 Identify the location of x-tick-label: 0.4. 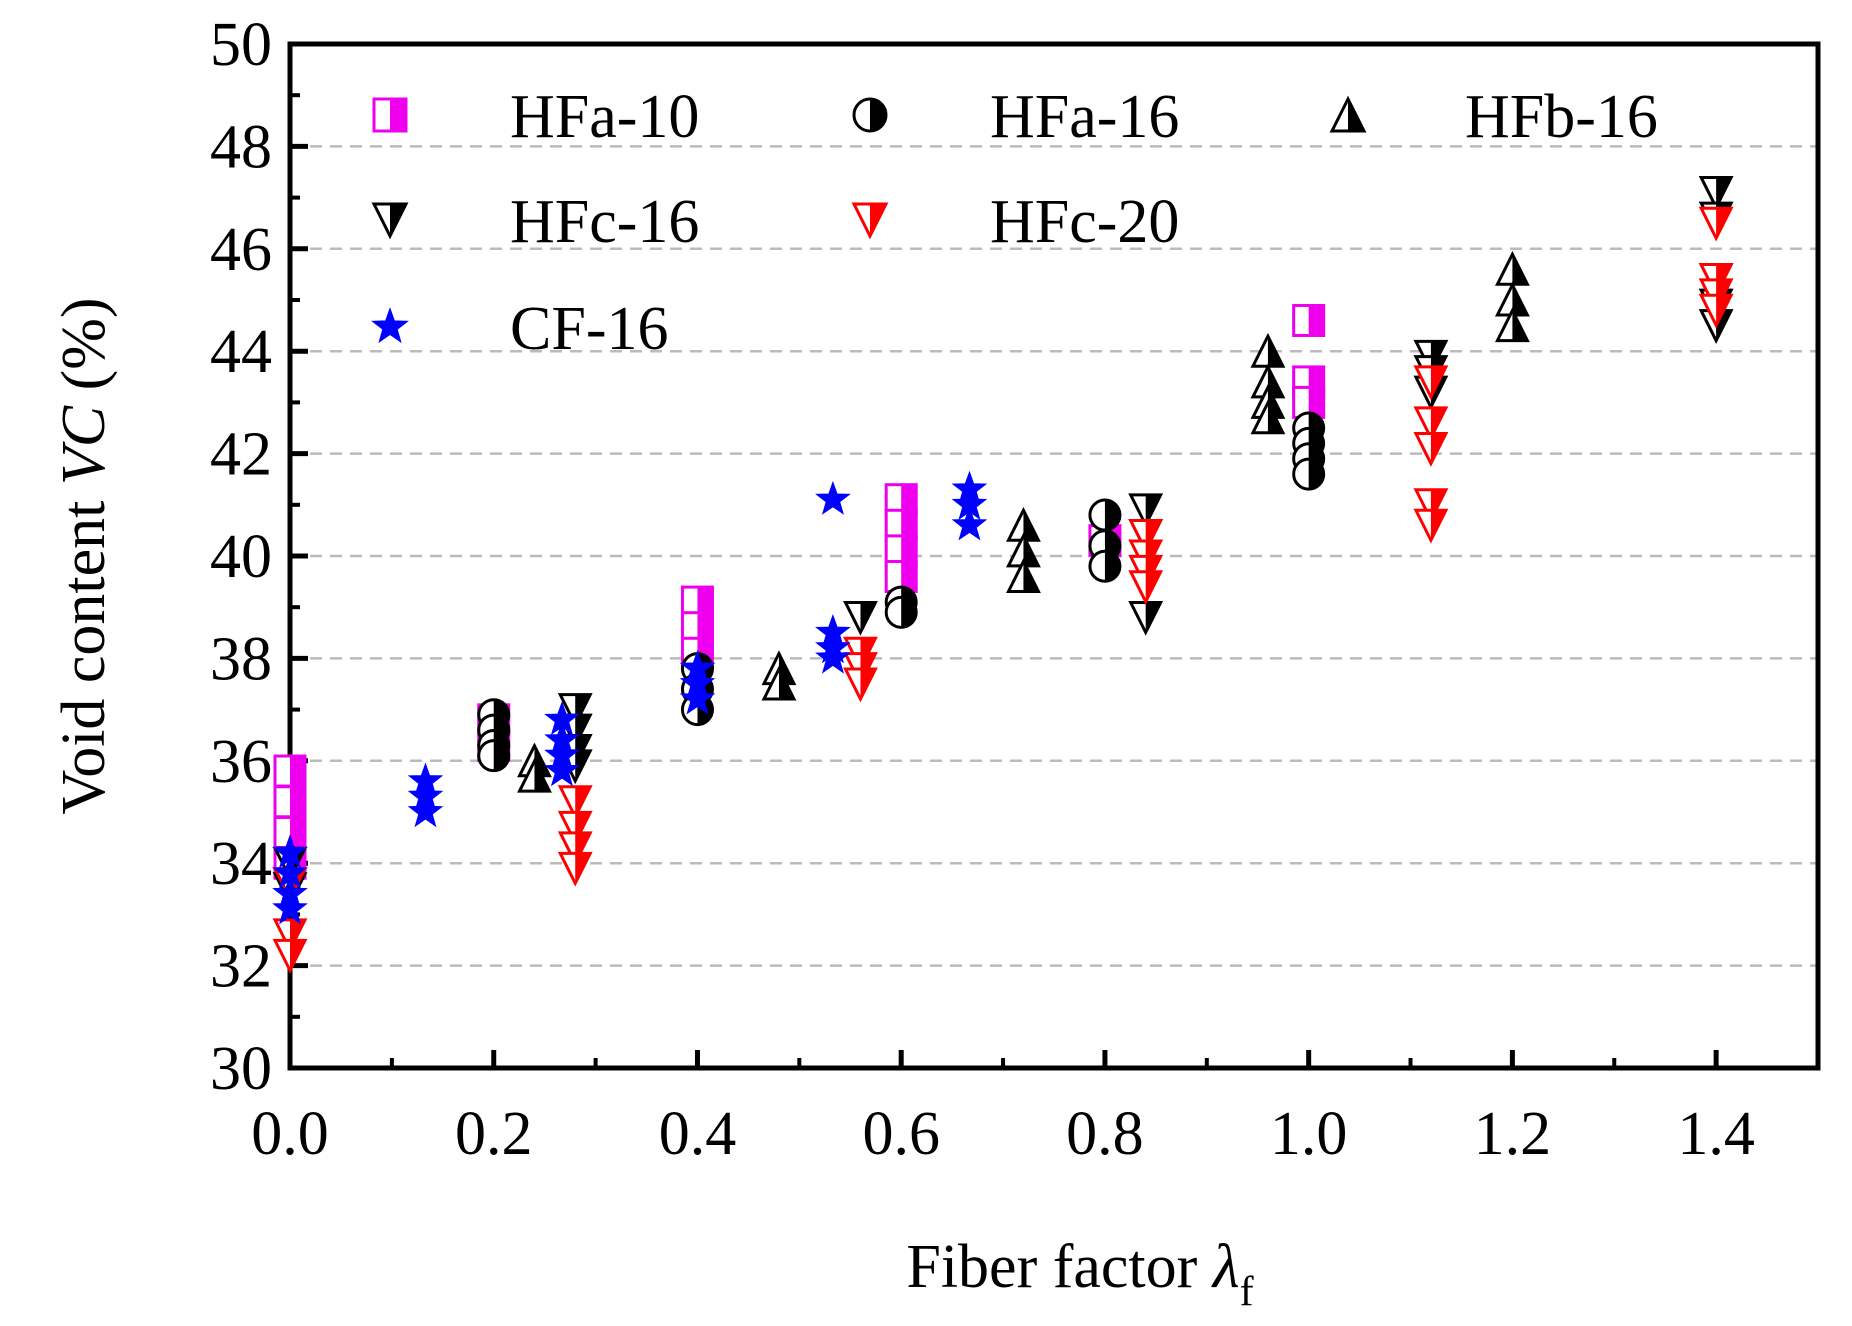
(698, 1134).